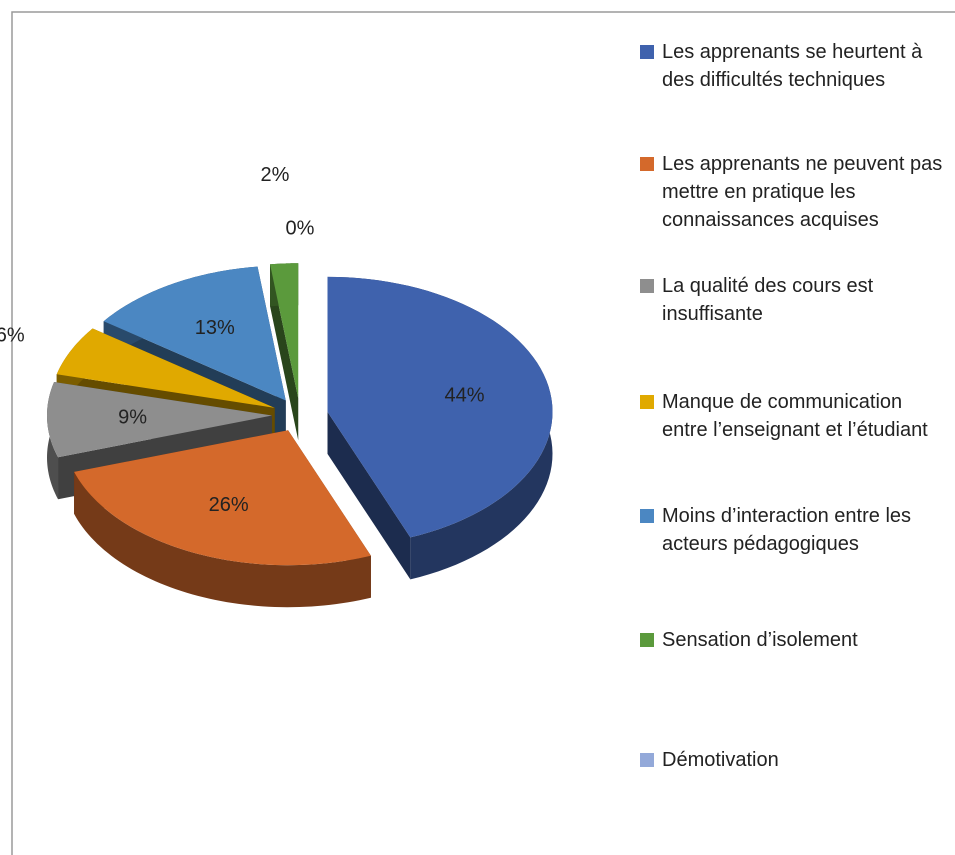 The image size is (955, 855). Describe the element at coordinates (12, 335) in the screenshot. I see `data-label: 6%` at that location.